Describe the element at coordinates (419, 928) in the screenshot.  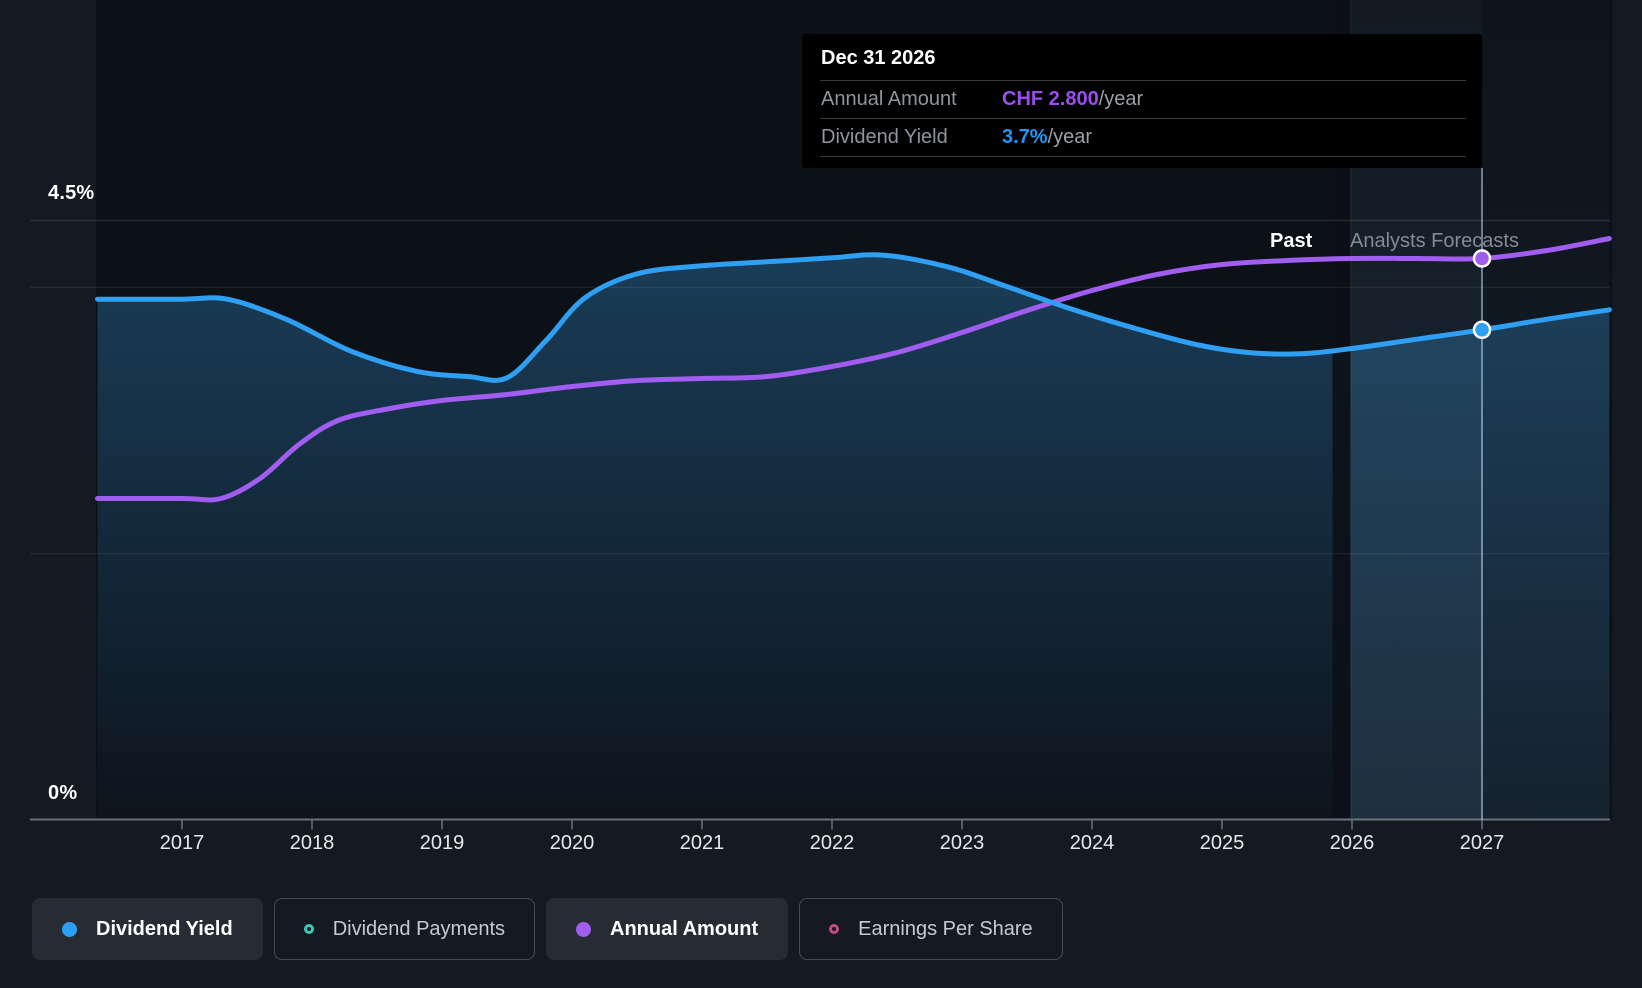
I see `legend-button-label: Dividend Payments` at that location.